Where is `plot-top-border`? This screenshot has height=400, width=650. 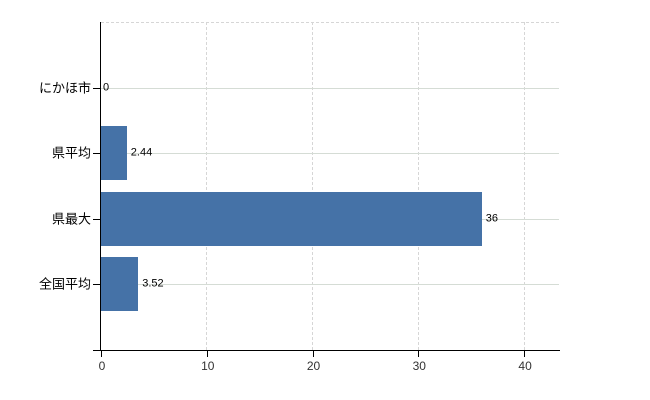 plot-top-border is located at coordinates (330, 22).